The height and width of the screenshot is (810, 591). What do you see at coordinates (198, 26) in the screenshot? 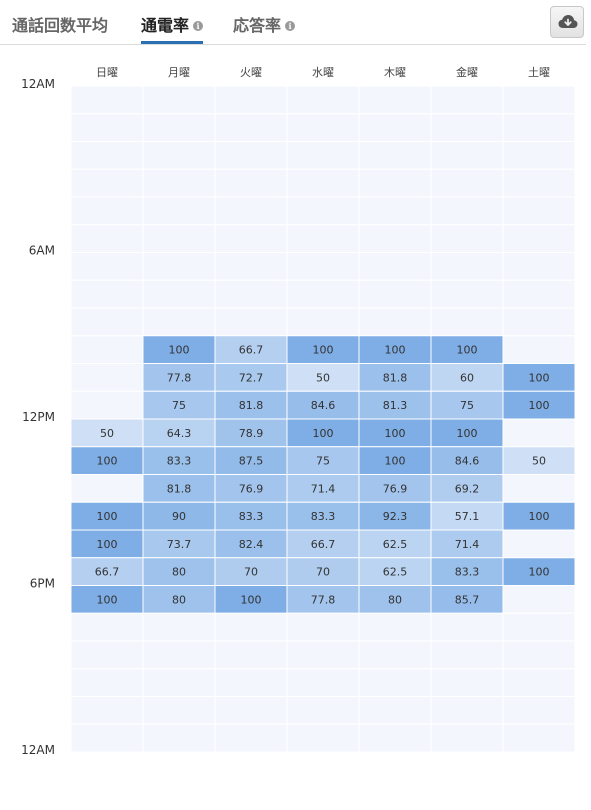
I see `info-icon: i` at bounding box center [198, 26].